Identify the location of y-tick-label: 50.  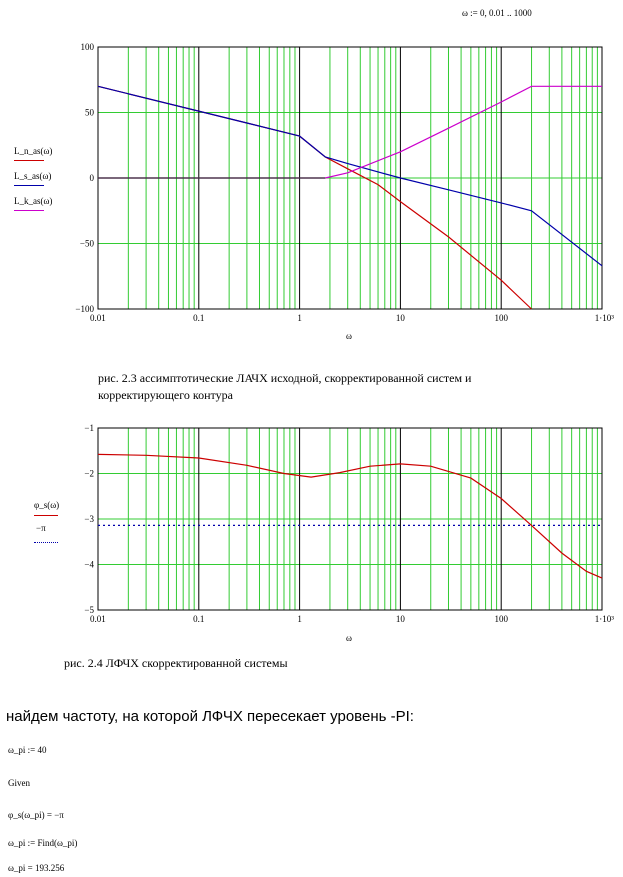
(90, 113).